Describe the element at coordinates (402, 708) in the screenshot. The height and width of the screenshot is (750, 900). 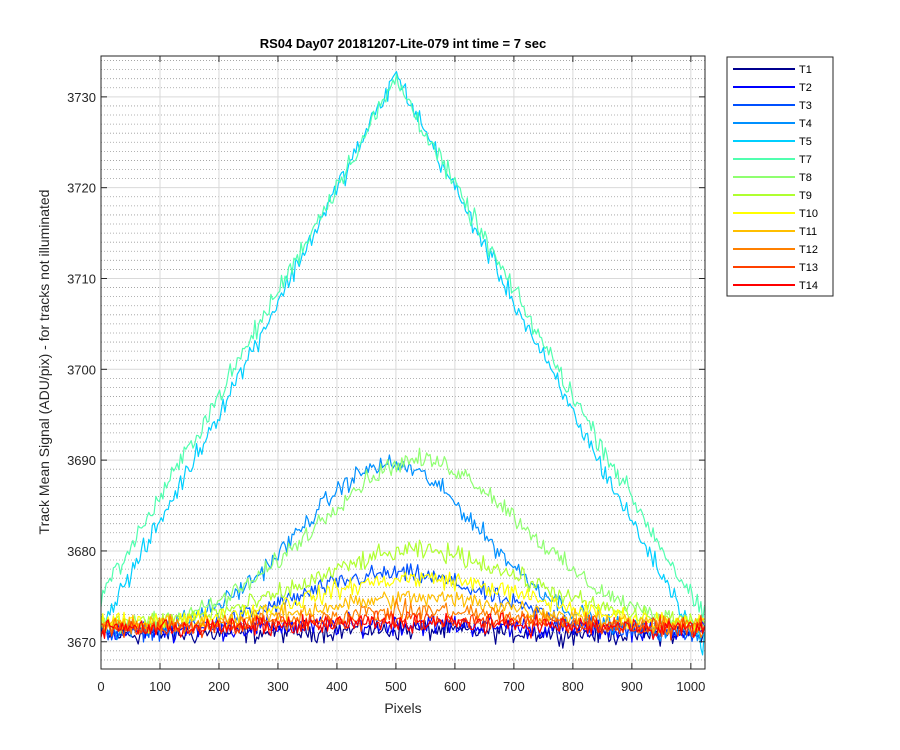
I see `x-axis-label: Pixels` at that location.